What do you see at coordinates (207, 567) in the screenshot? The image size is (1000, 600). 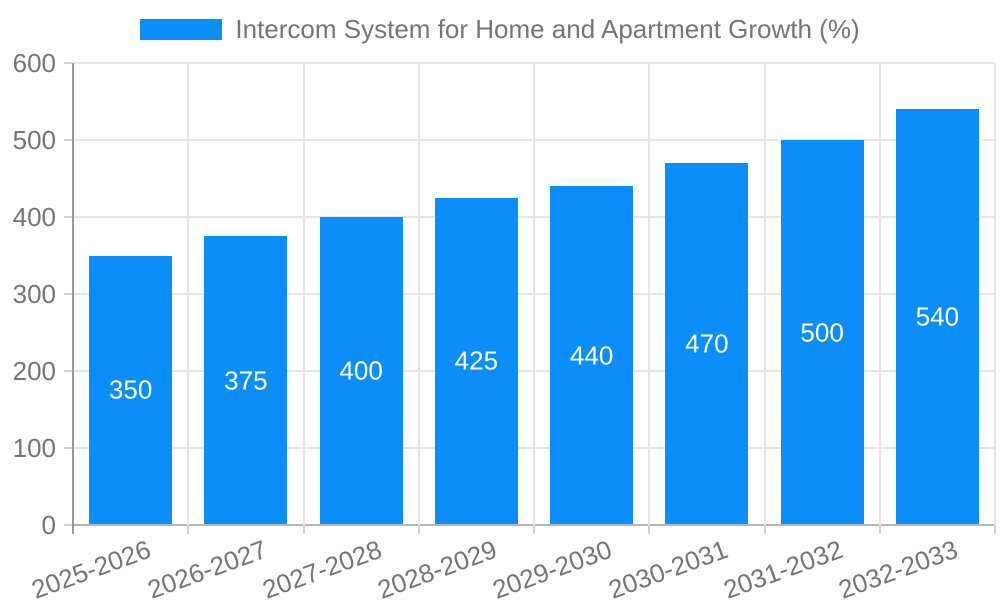 I see `x-tick-label: 2026-2027` at bounding box center [207, 567].